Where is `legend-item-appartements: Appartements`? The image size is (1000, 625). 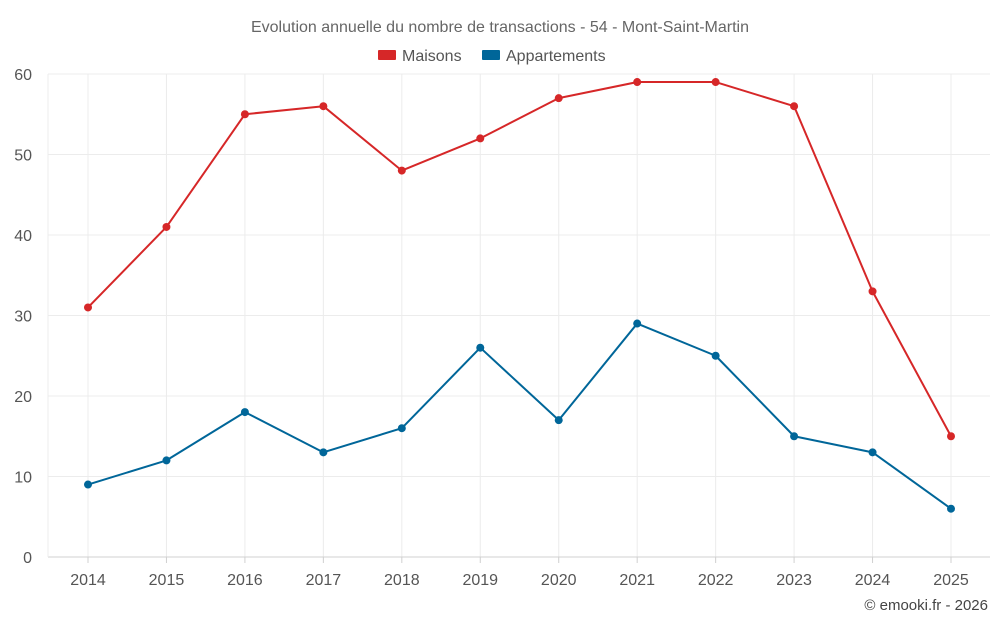
legend-item-appartements: Appartements is located at coordinates (544, 56).